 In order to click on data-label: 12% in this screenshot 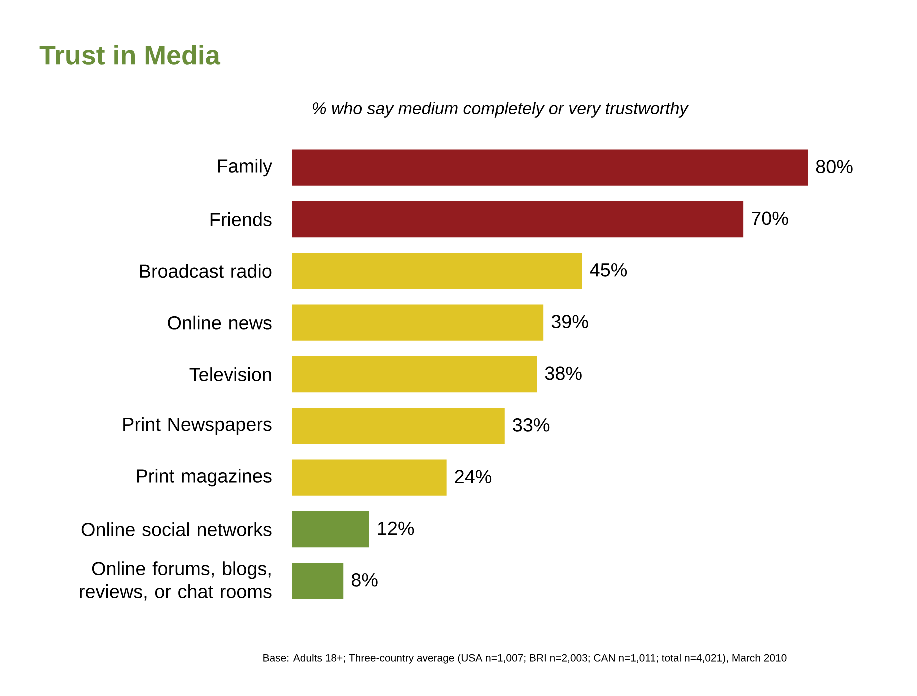, I will do `click(396, 529)`.